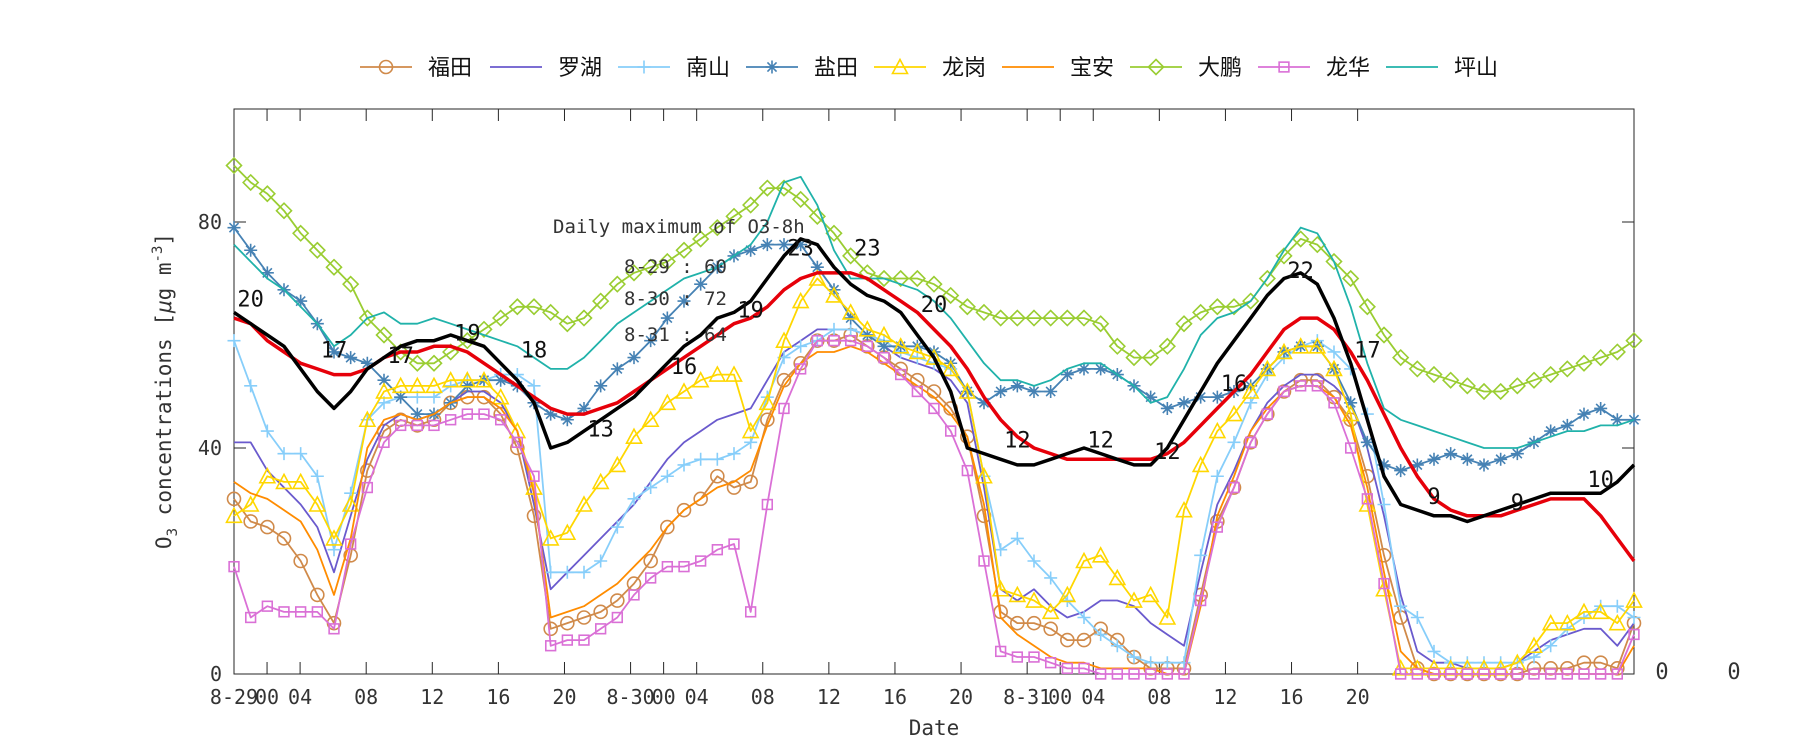 The height and width of the screenshot is (750, 1800). I want to click on max-label: 17, so click(1367, 350).